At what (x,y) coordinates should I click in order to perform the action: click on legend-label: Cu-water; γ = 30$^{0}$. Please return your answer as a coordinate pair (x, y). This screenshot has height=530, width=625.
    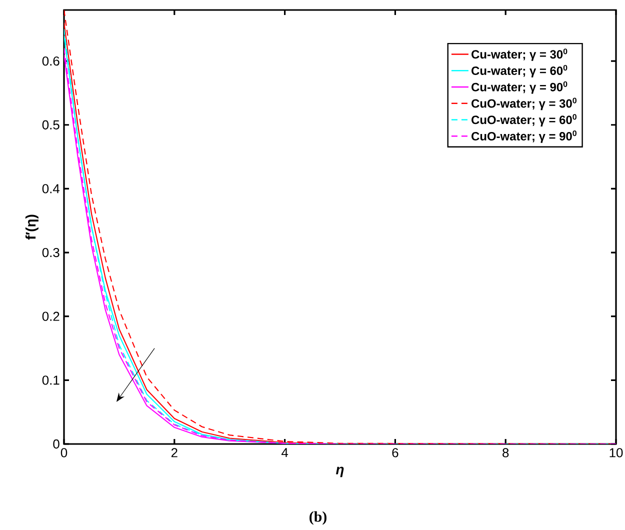
    Looking at the image, I should click on (520, 54).